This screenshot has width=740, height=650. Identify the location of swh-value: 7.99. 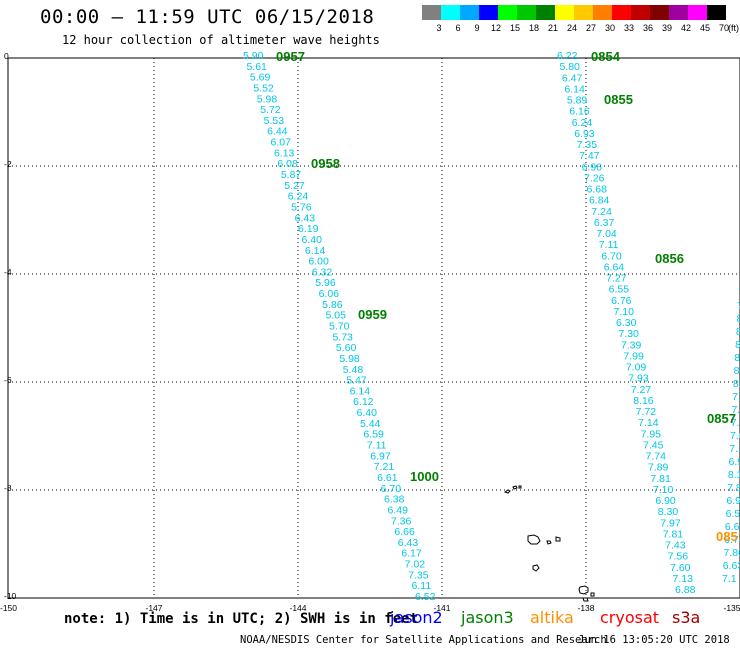
(633, 356).